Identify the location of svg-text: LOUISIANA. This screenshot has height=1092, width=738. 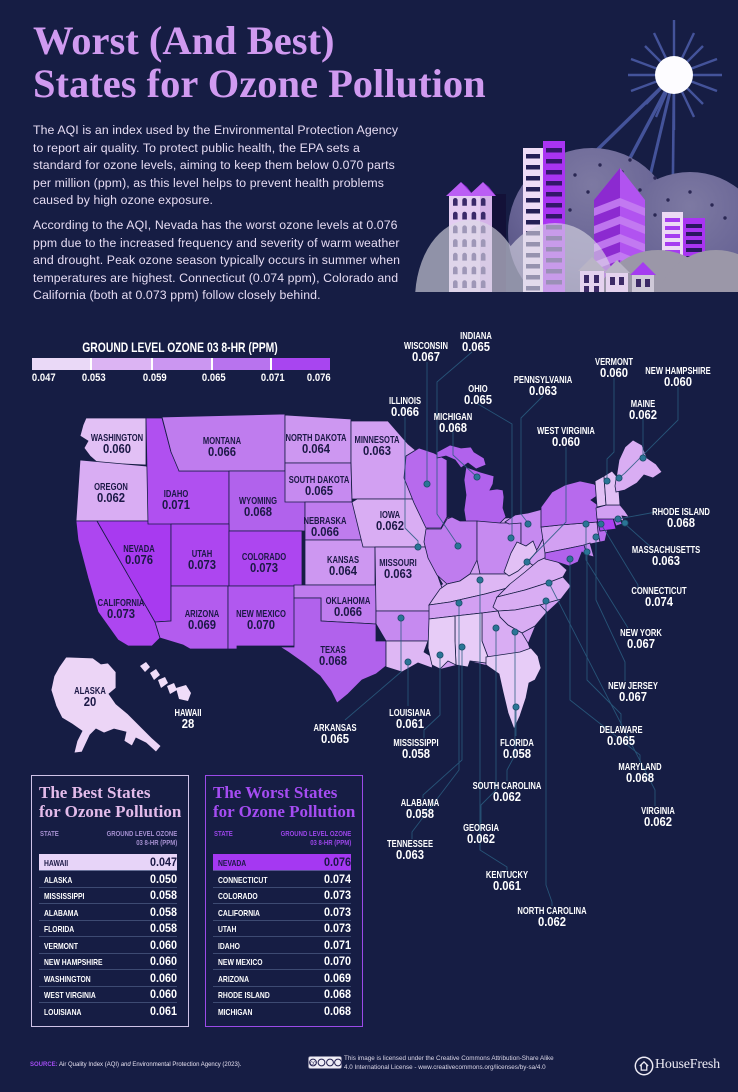
(410, 712).